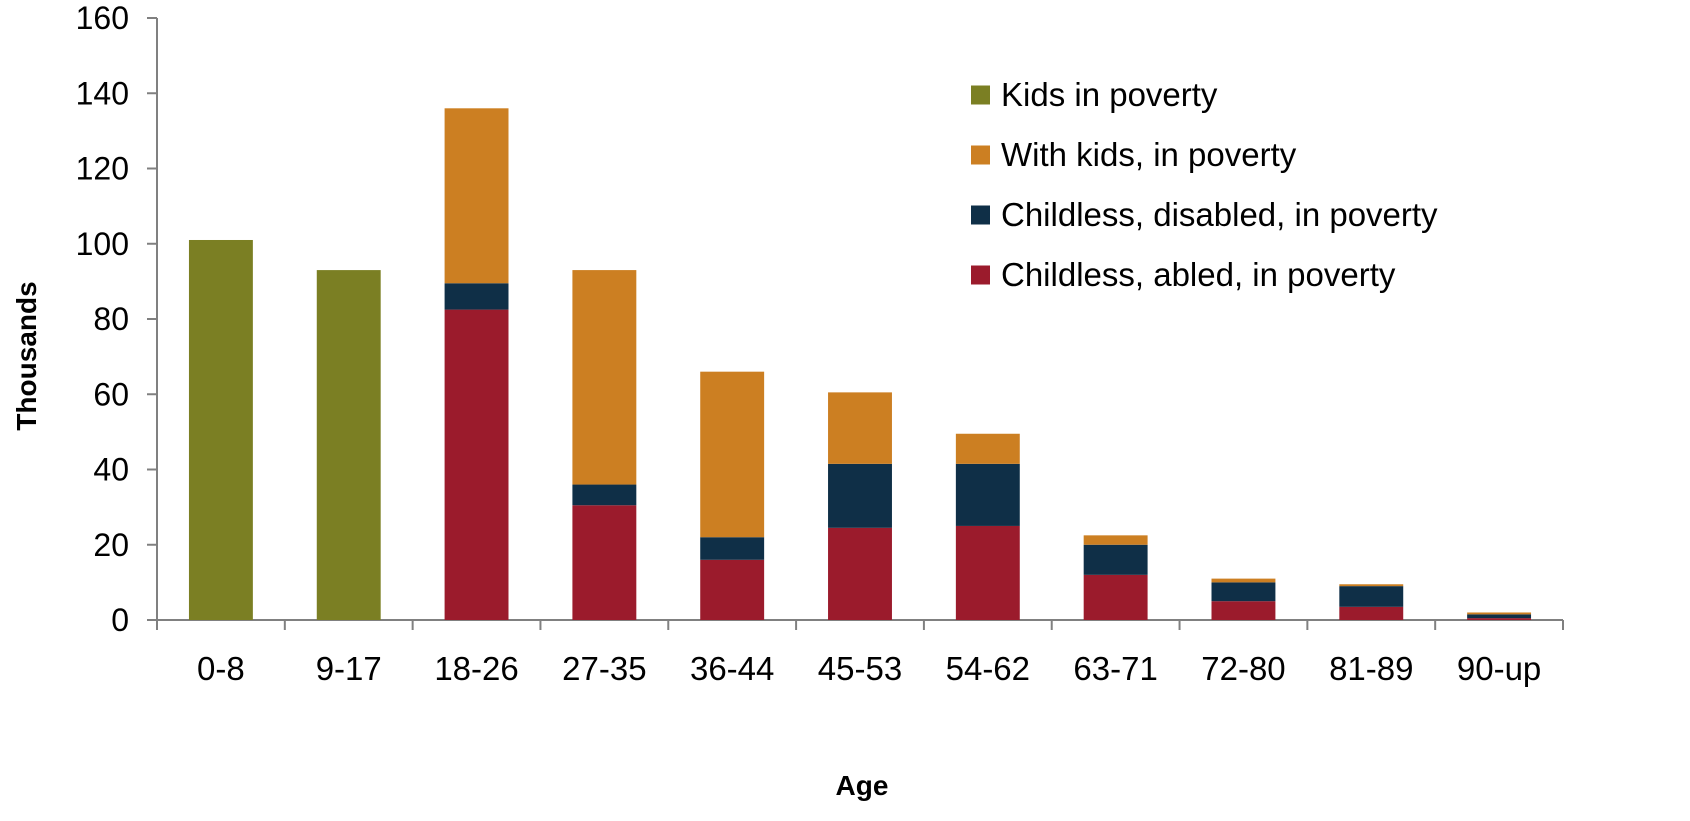 The image size is (1690, 821). I want to click on x-tick-label: 45-53, so click(860, 668).